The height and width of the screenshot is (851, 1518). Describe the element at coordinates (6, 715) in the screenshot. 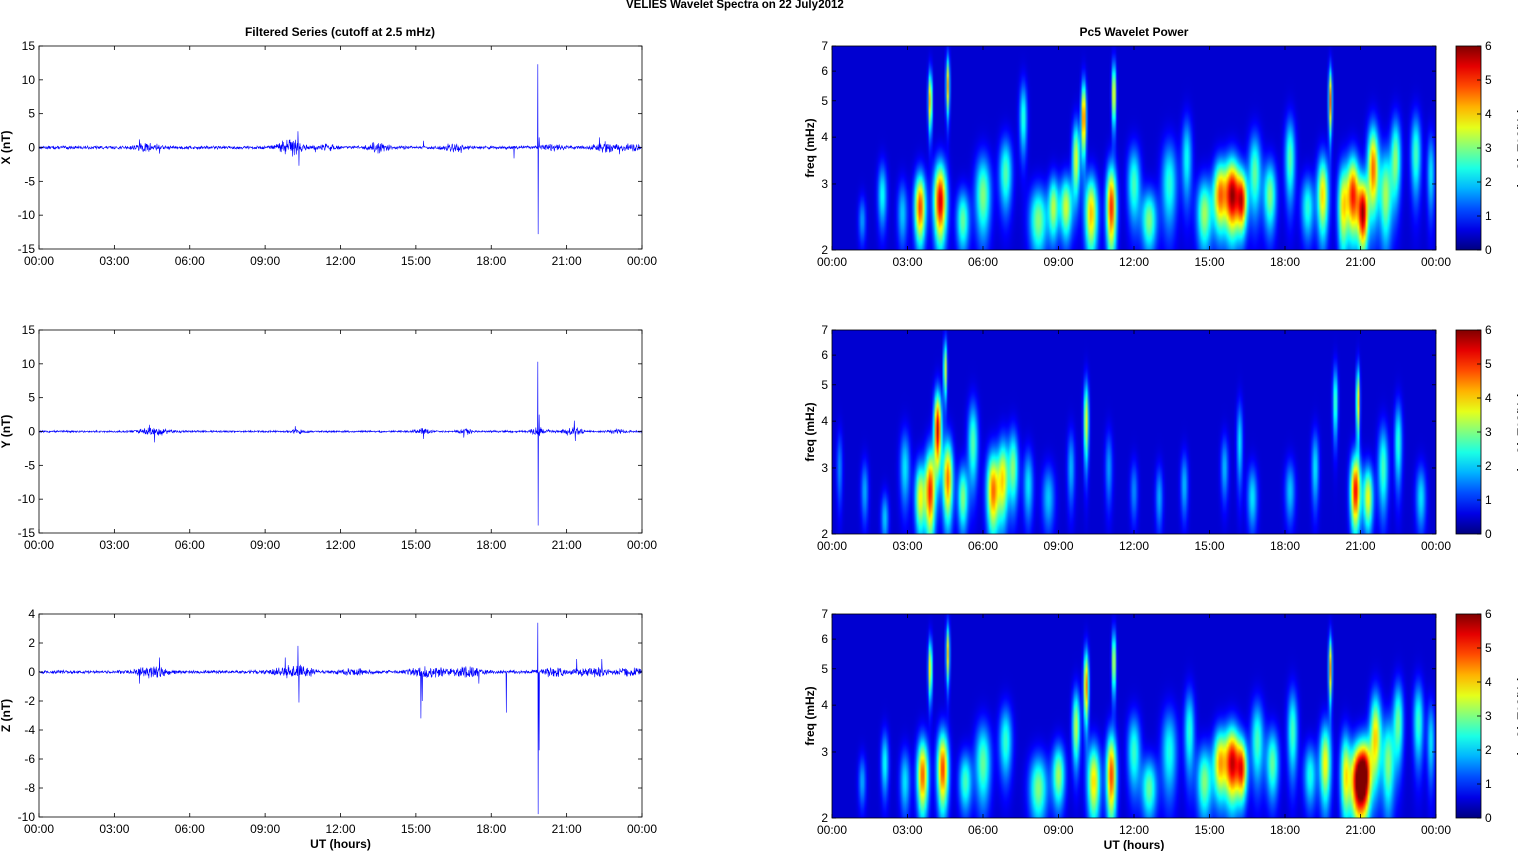

I see `y-axis-label: Z (nT)` at that location.